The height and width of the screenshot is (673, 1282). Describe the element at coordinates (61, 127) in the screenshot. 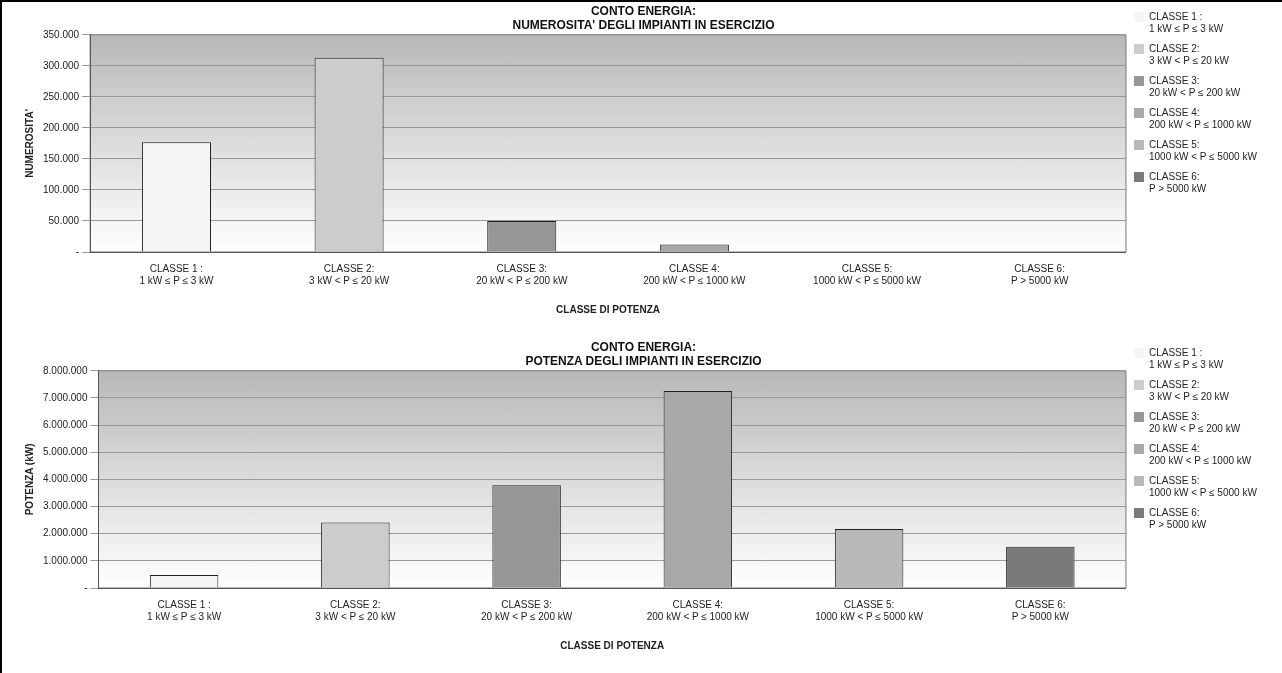

I see `y-tick-label: 200.000` at that location.